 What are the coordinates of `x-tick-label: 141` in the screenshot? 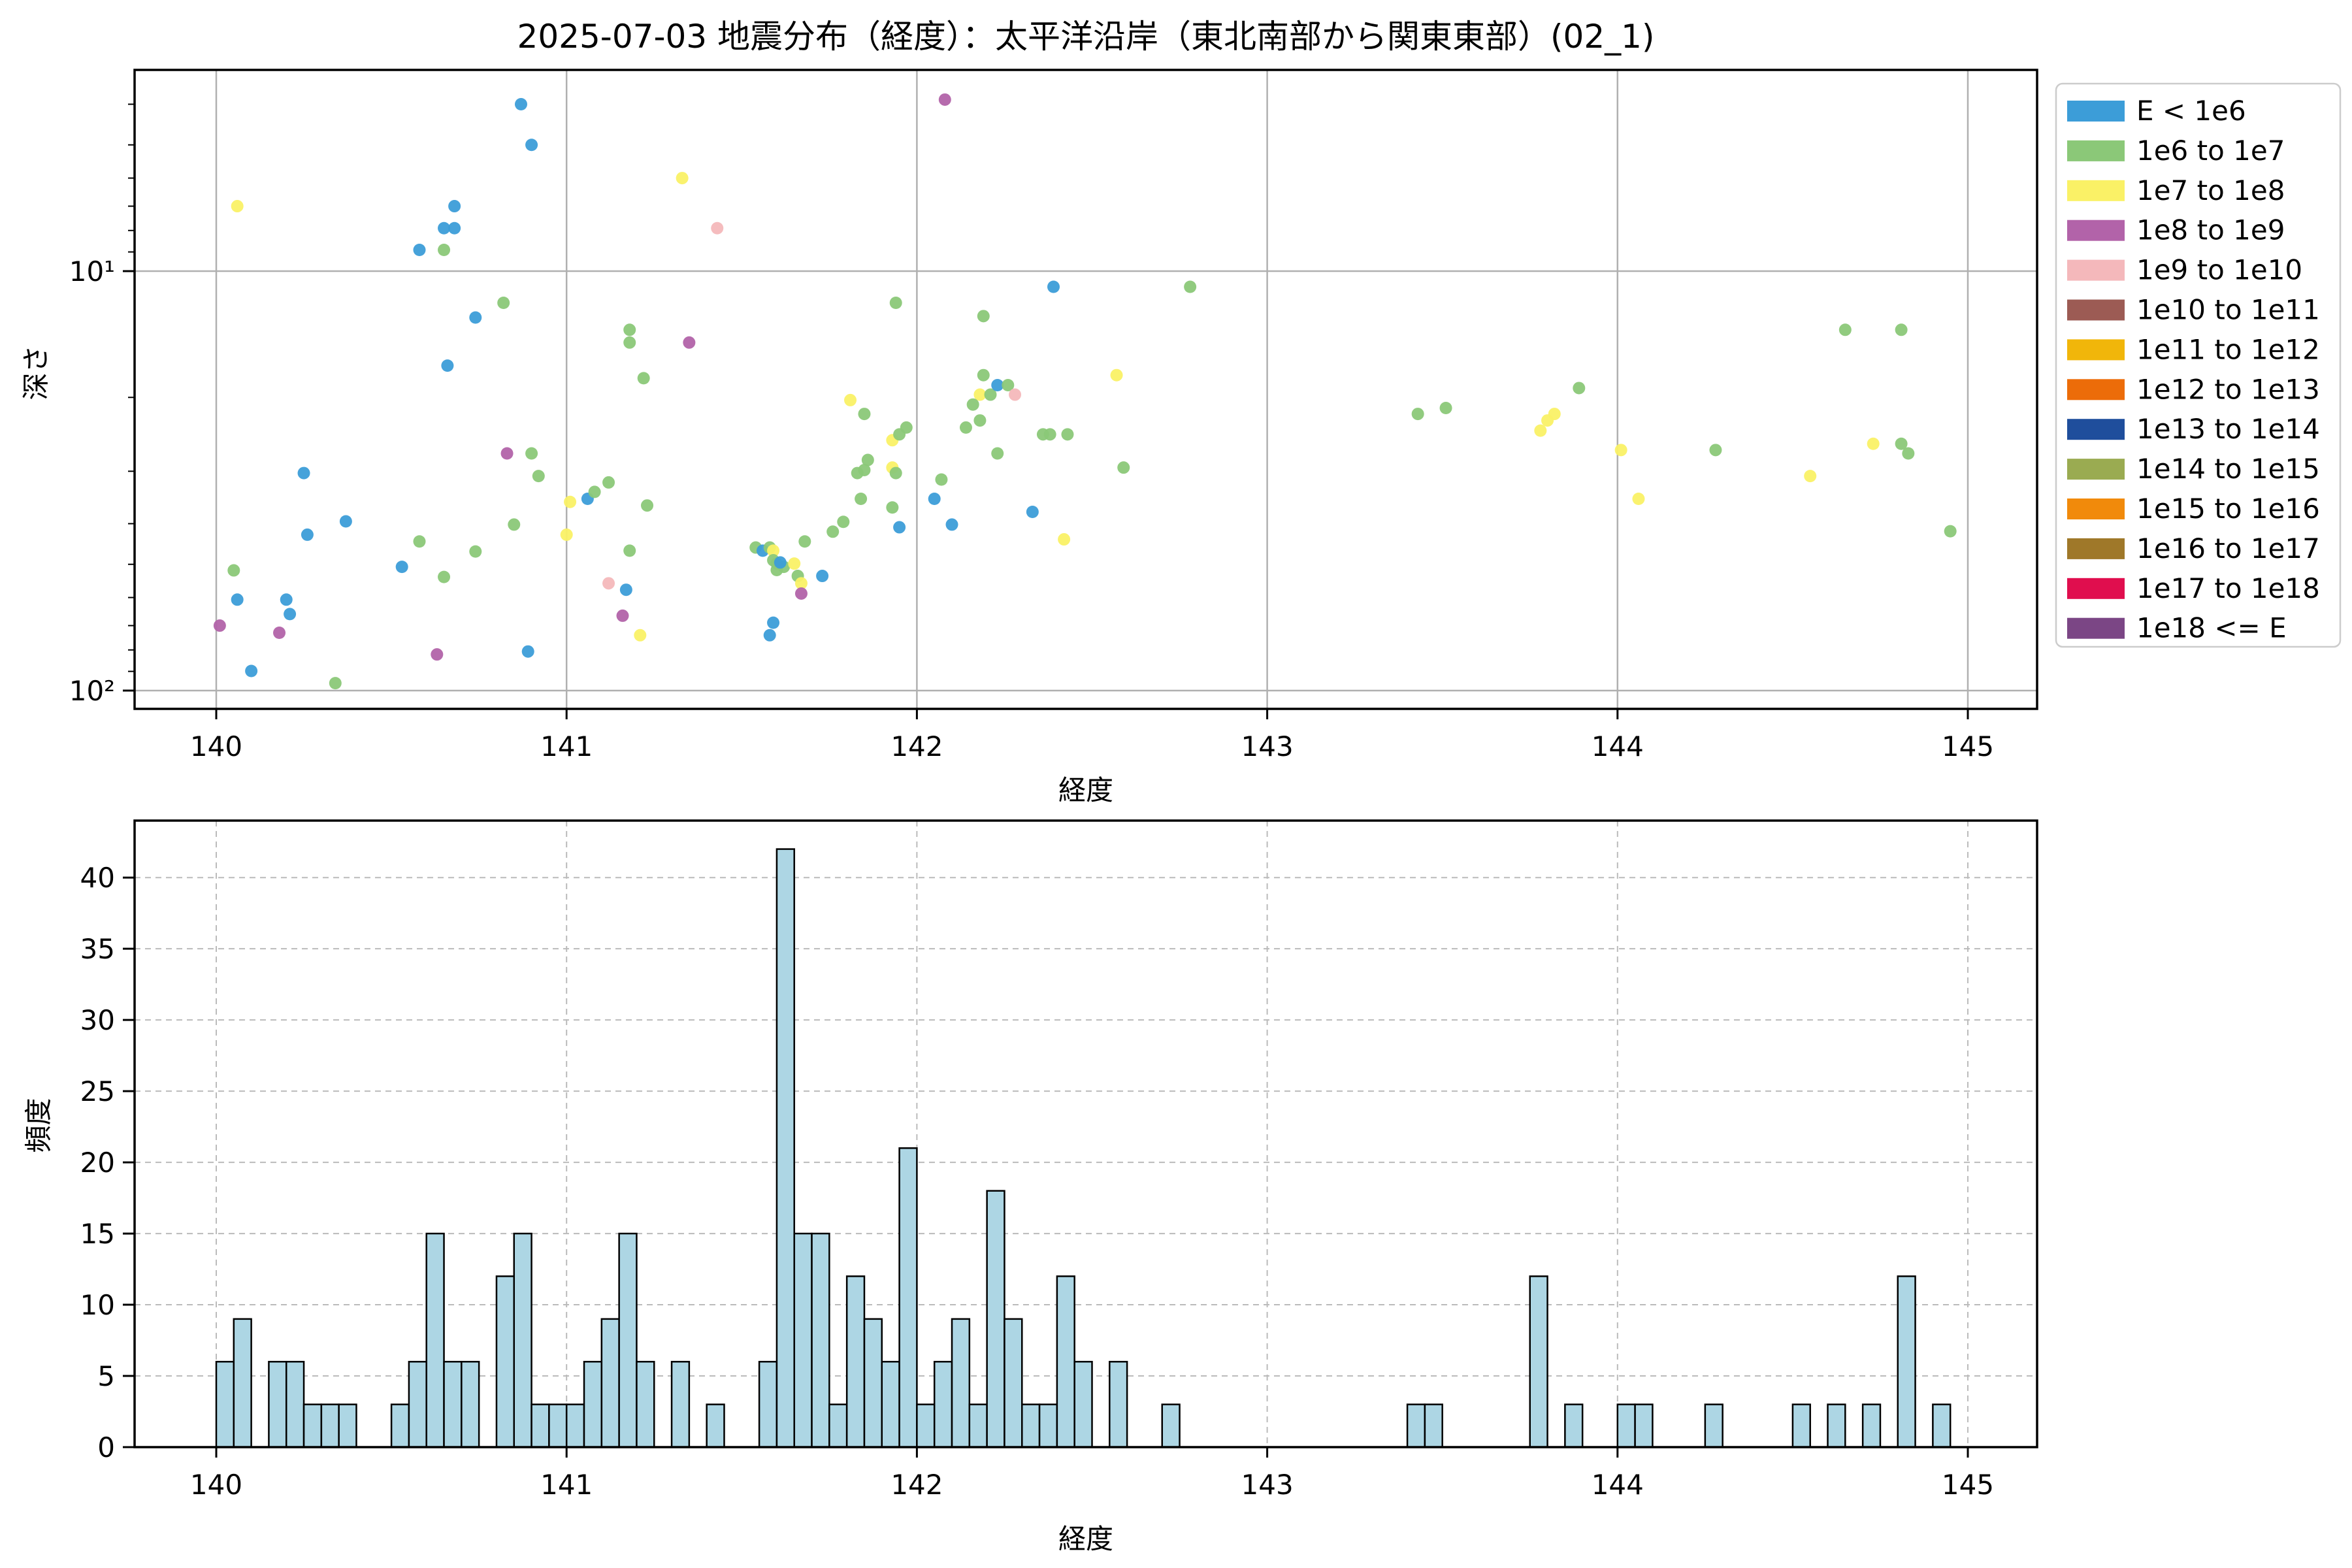 It's located at (566, 746).